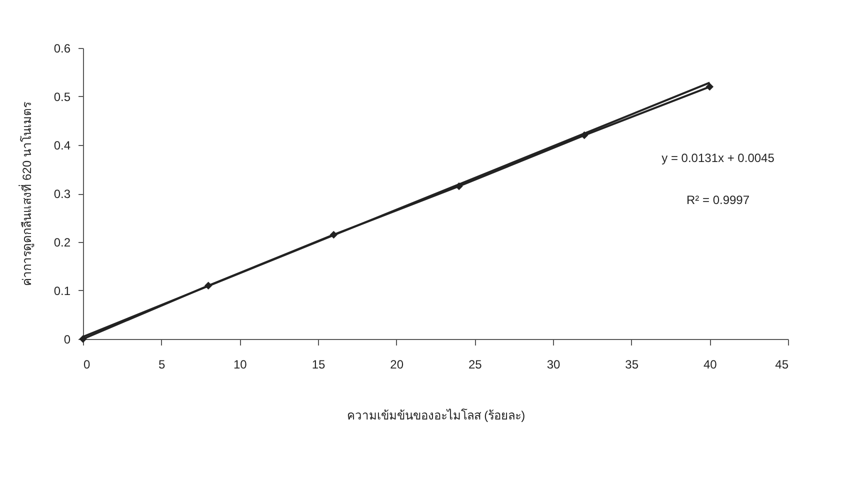  I want to click on y-tick-label: 0.3, so click(62, 194).